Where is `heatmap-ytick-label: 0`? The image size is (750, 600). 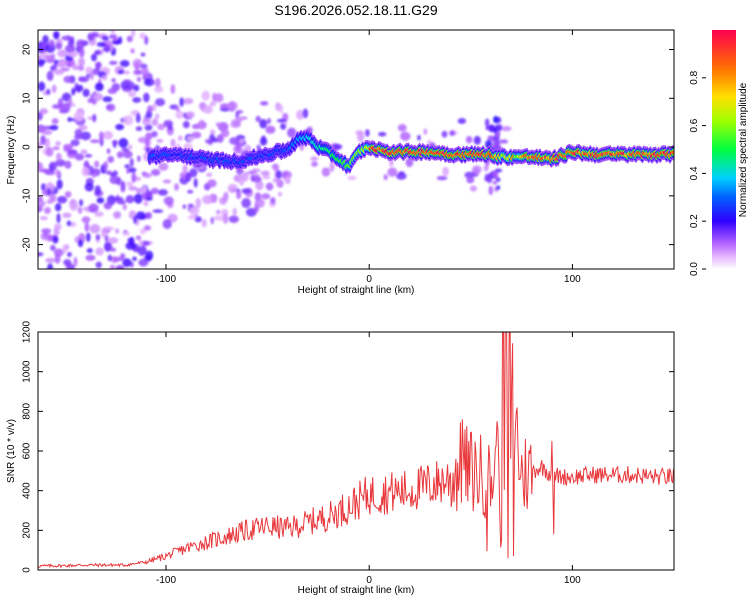 heatmap-ytick-label: 0 is located at coordinates (27, 147).